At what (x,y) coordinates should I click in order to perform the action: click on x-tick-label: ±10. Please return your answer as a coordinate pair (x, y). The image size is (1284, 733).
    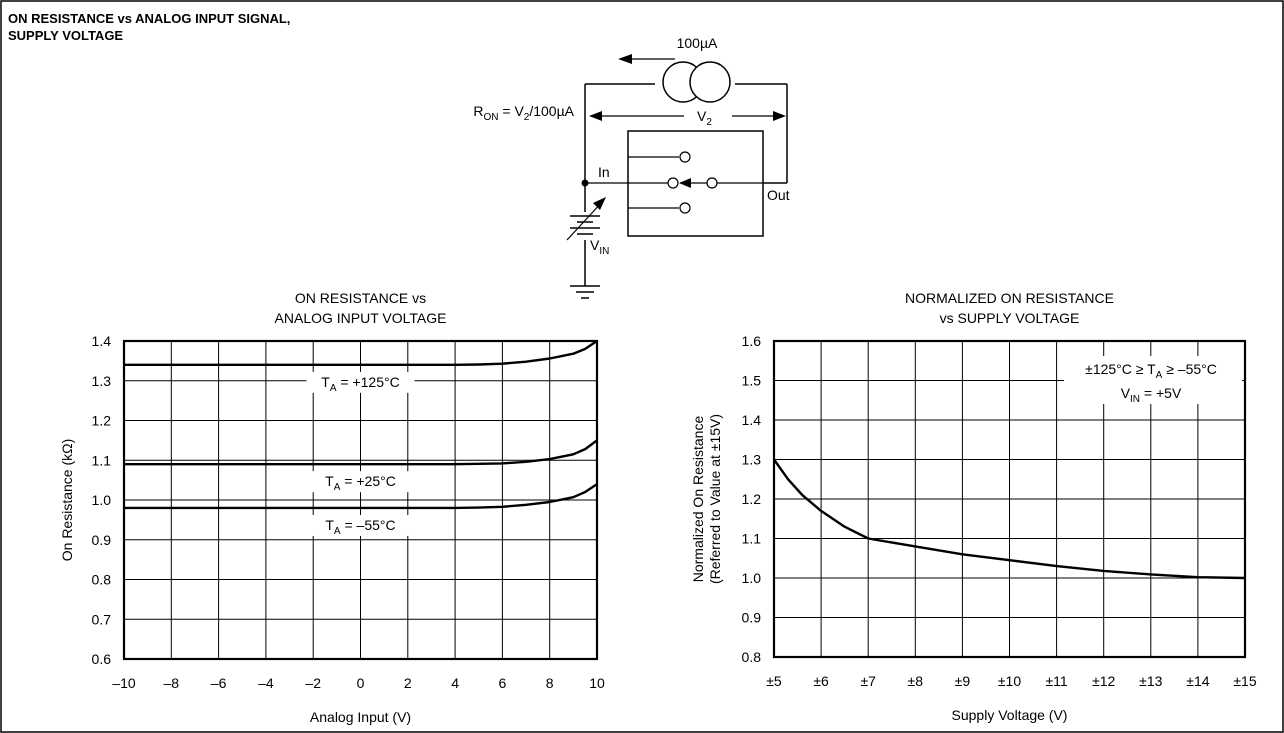
    Looking at the image, I should click on (1009, 681).